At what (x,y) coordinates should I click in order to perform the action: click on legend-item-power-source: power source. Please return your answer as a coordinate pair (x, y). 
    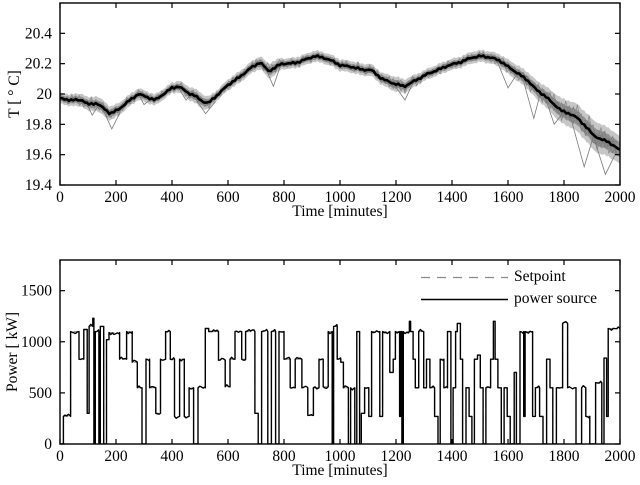
    Looking at the image, I should click on (509, 299).